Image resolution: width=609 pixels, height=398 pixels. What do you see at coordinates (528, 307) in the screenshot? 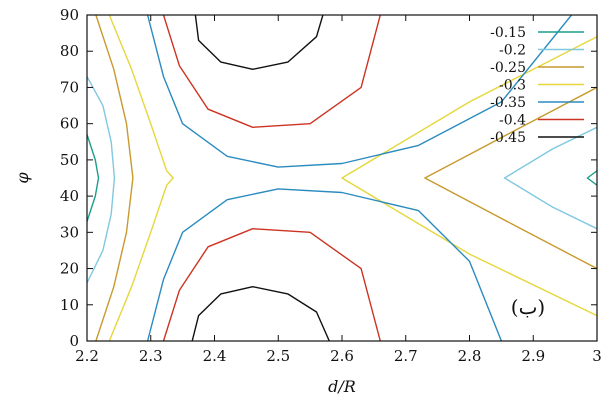
I see `panel-label: (ب)` at bounding box center [528, 307].